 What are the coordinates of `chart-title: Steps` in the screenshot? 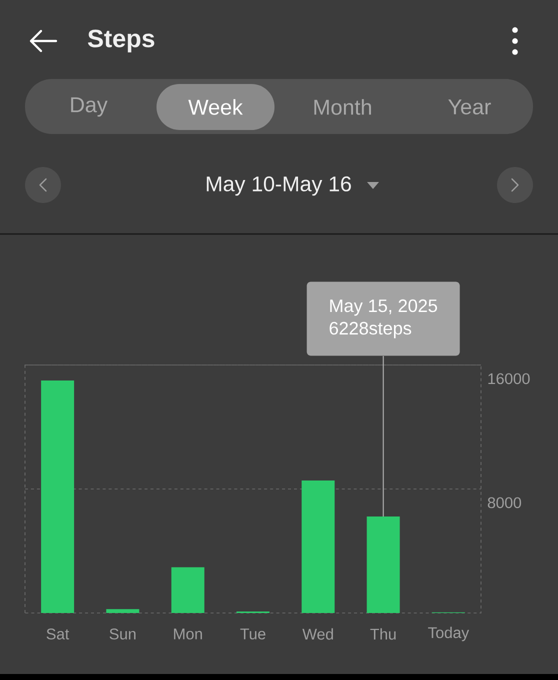 It's located at (121, 41).